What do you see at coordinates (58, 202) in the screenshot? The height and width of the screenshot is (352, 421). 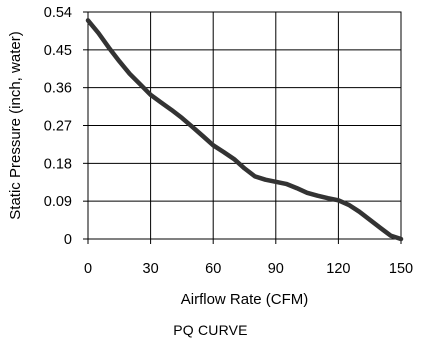 I see `y-tick-label: 0.09` at bounding box center [58, 202].